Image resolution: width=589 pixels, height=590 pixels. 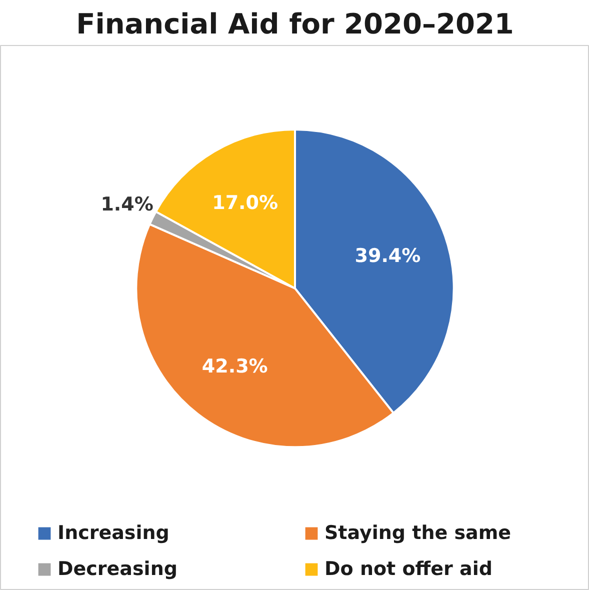 I want to click on legend-label: Do not offer aid, so click(x=409, y=569).